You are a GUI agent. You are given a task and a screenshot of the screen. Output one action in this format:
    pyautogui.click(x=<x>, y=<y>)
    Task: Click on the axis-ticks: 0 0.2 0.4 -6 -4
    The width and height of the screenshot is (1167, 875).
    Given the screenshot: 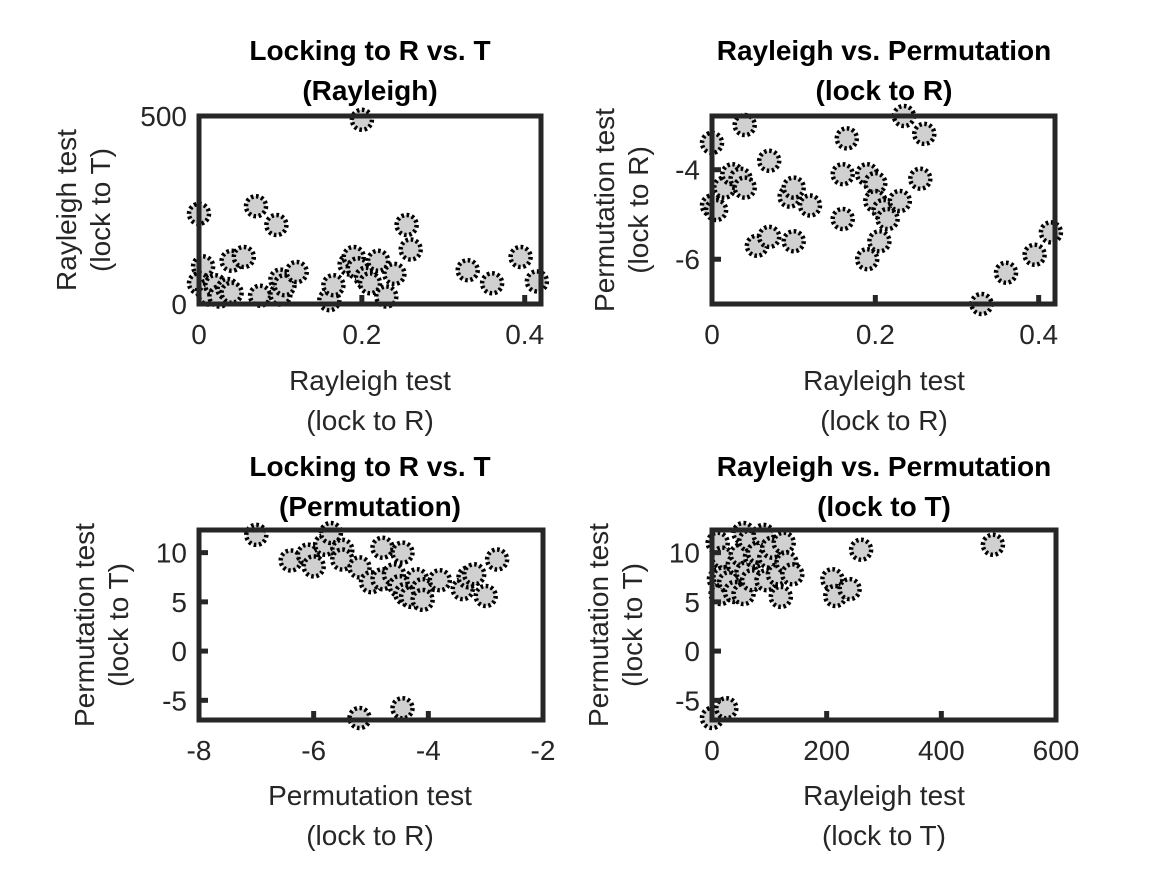 What is the action you would take?
    pyautogui.click(x=866, y=252)
    